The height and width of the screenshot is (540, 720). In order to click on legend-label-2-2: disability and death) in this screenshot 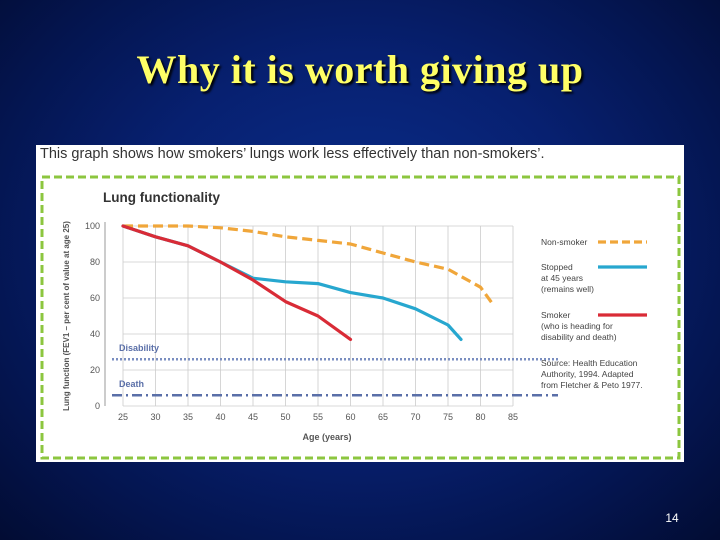, I will do `click(579, 337)`.